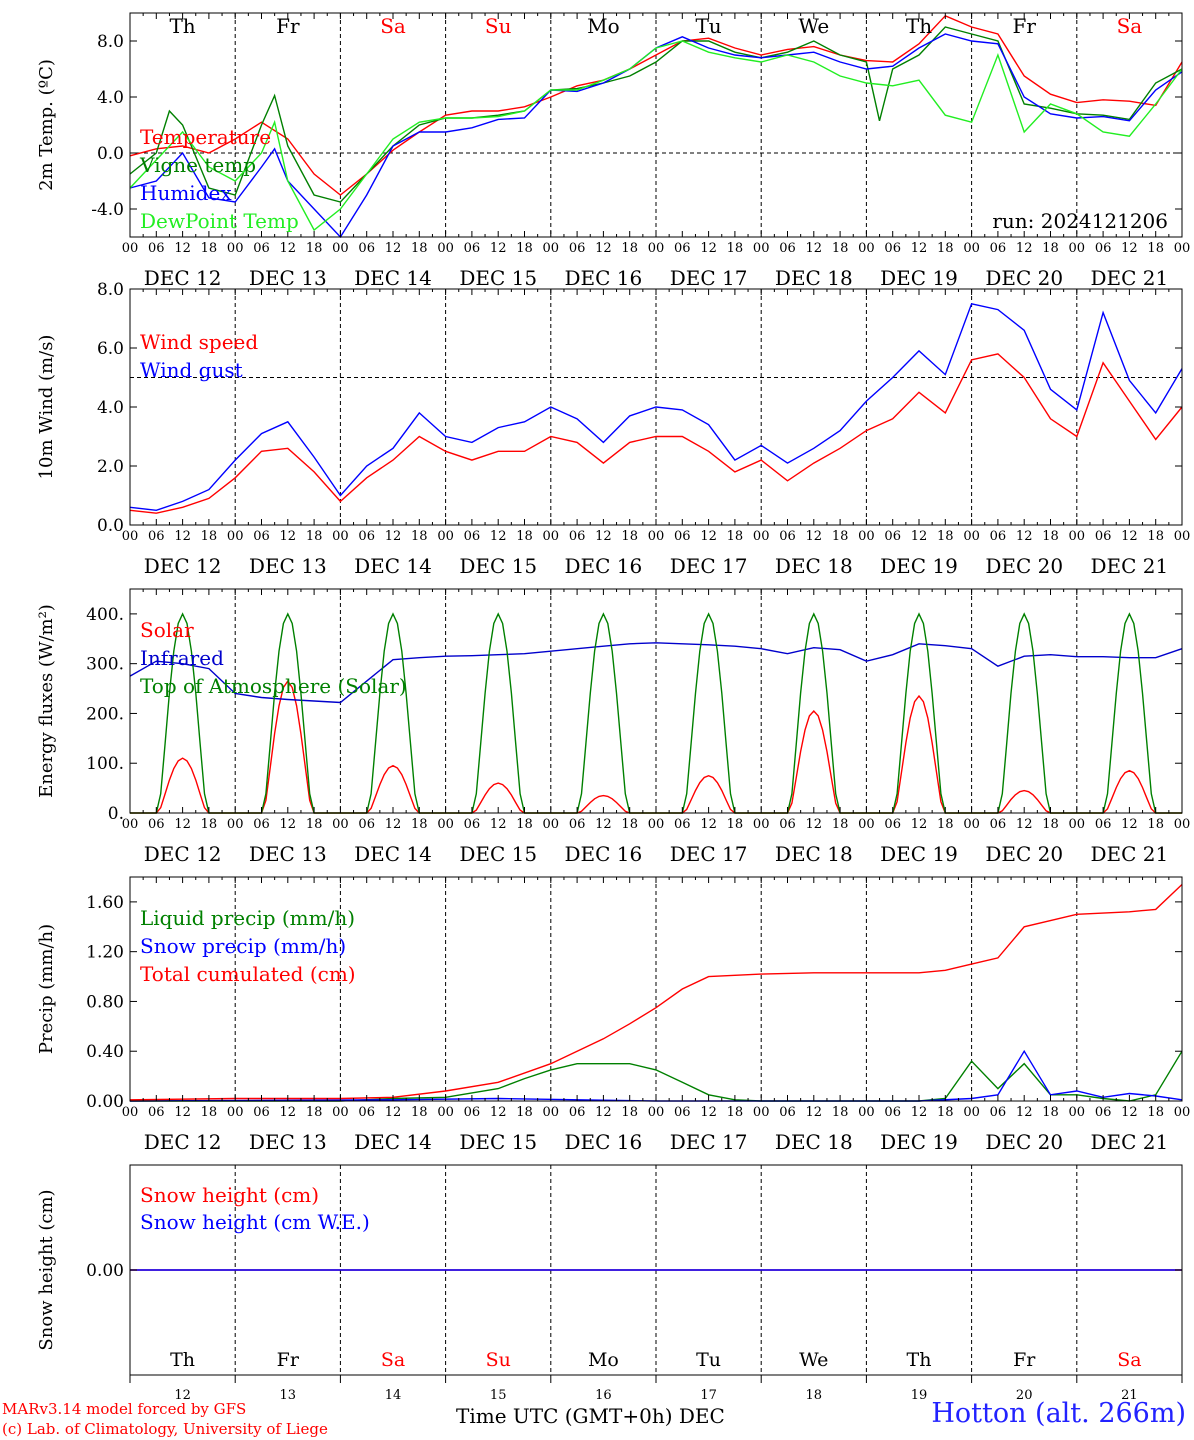 The image size is (1194, 1440). Describe the element at coordinates (186, 193) in the screenshot. I see `legend-entry: Humidex` at that location.